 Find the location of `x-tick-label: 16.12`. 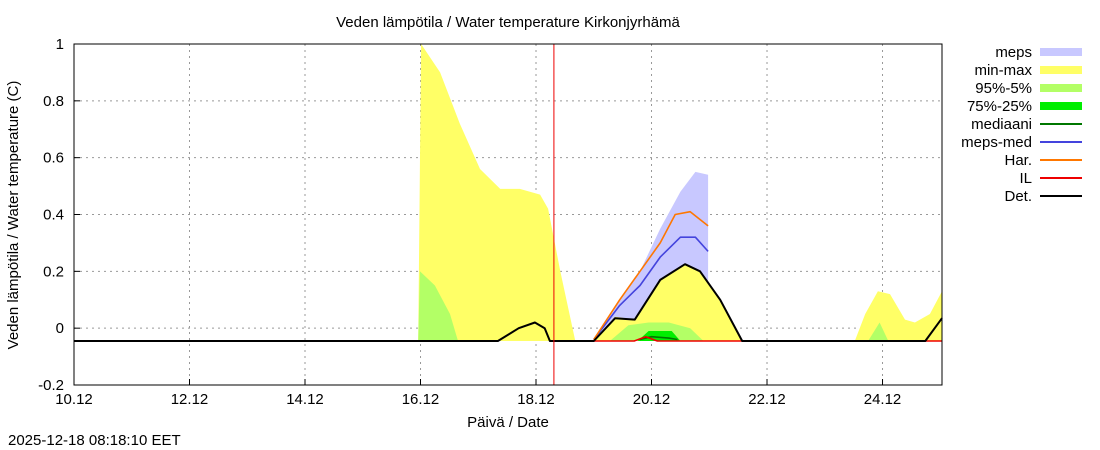

x-tick-label: 16.12 is located at coordinates (421, 399).